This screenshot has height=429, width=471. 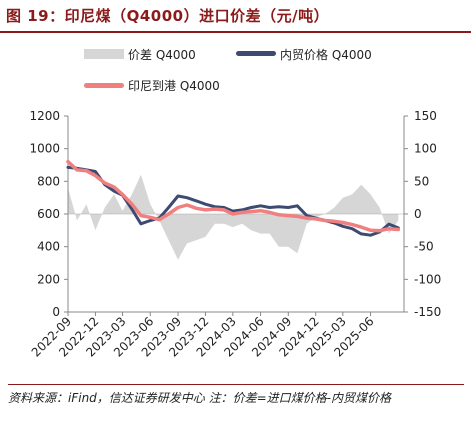 I want to click on y-left-tick-label: 600, so click(x=48, y=214).